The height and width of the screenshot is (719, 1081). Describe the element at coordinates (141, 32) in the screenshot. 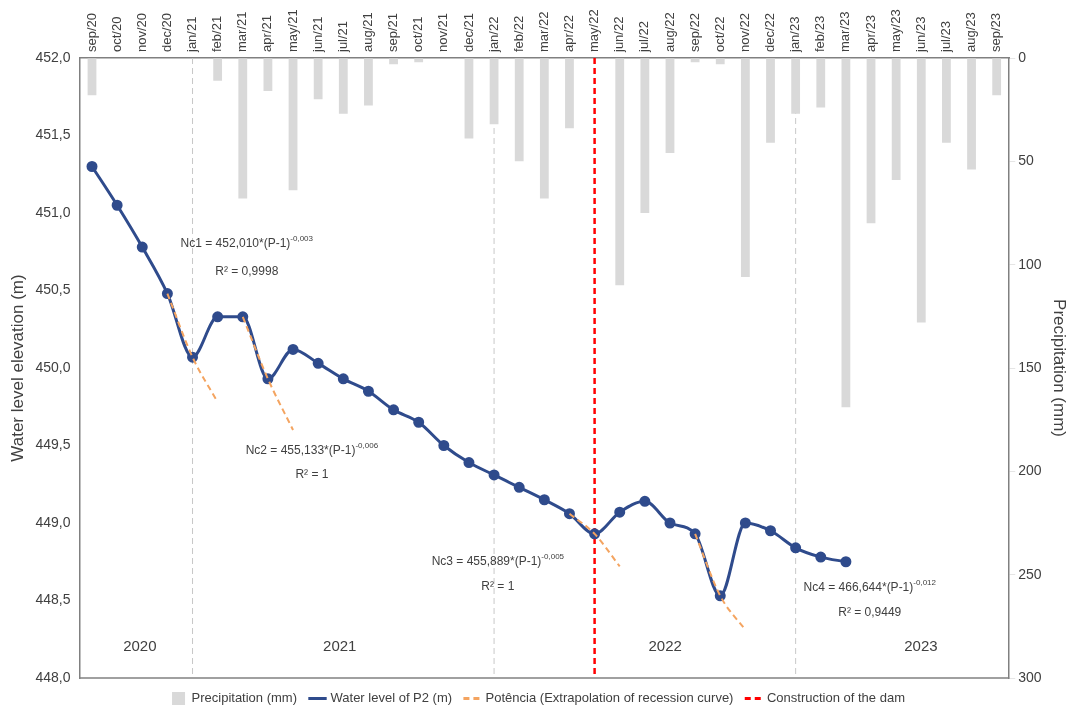

I see `x-tick-label: nov/20` at that location.